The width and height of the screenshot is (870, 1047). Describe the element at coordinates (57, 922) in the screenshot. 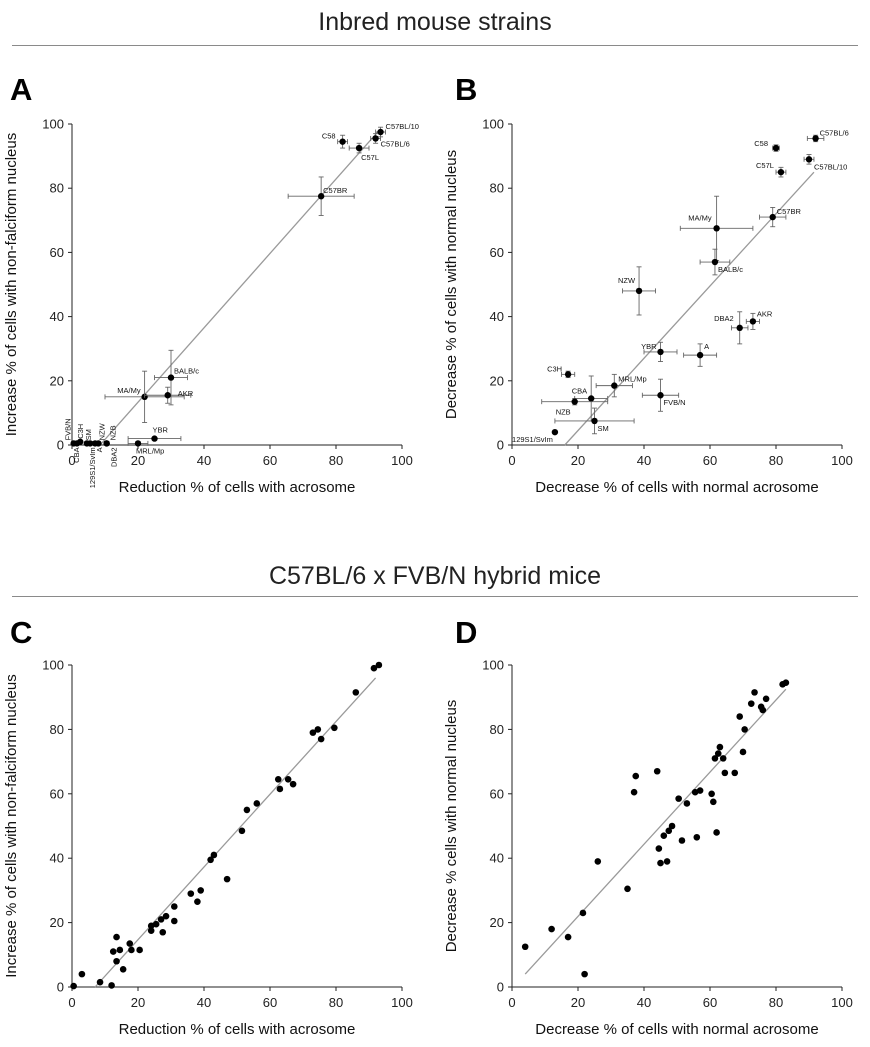

I see `y-tick-label-c: 20` at that location.